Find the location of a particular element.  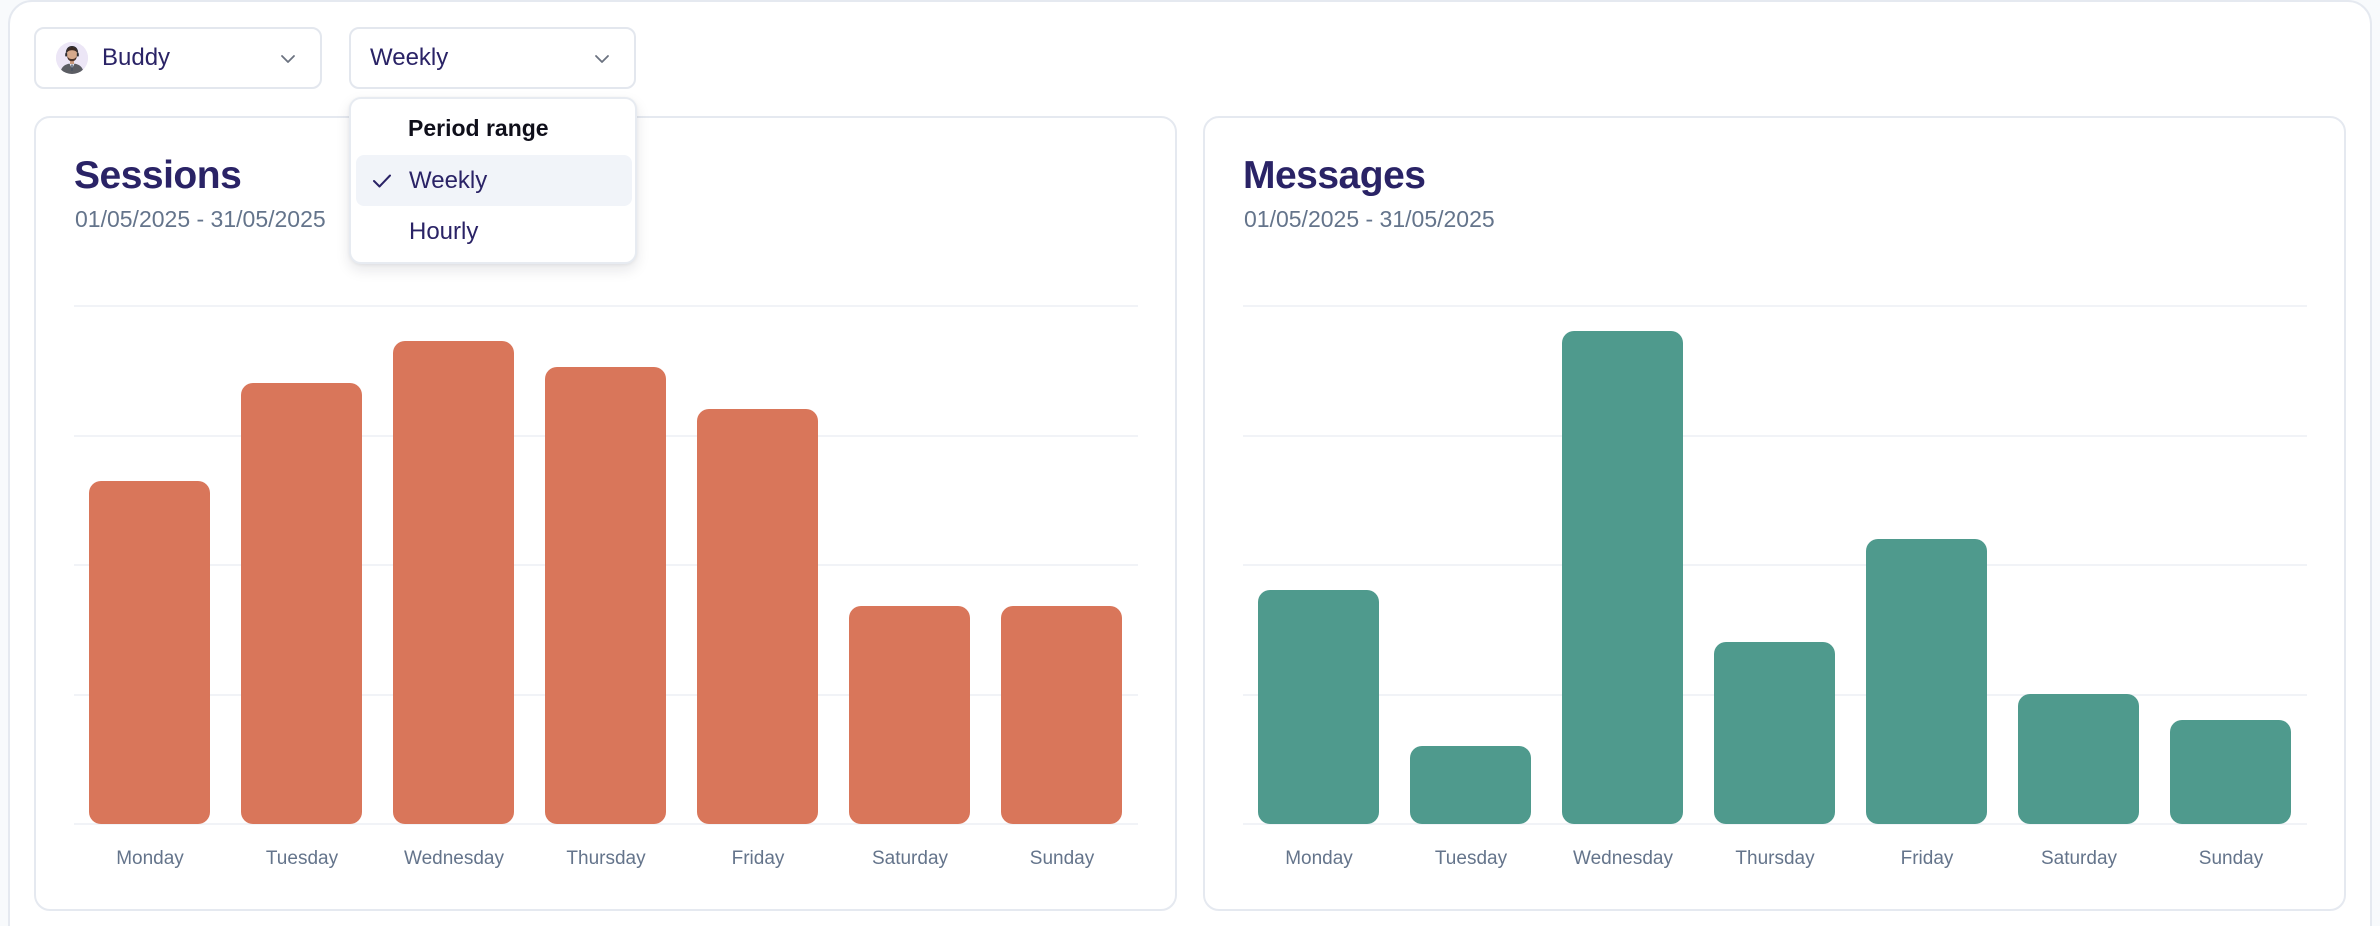

check-icon is located at coordinates (382, 181).